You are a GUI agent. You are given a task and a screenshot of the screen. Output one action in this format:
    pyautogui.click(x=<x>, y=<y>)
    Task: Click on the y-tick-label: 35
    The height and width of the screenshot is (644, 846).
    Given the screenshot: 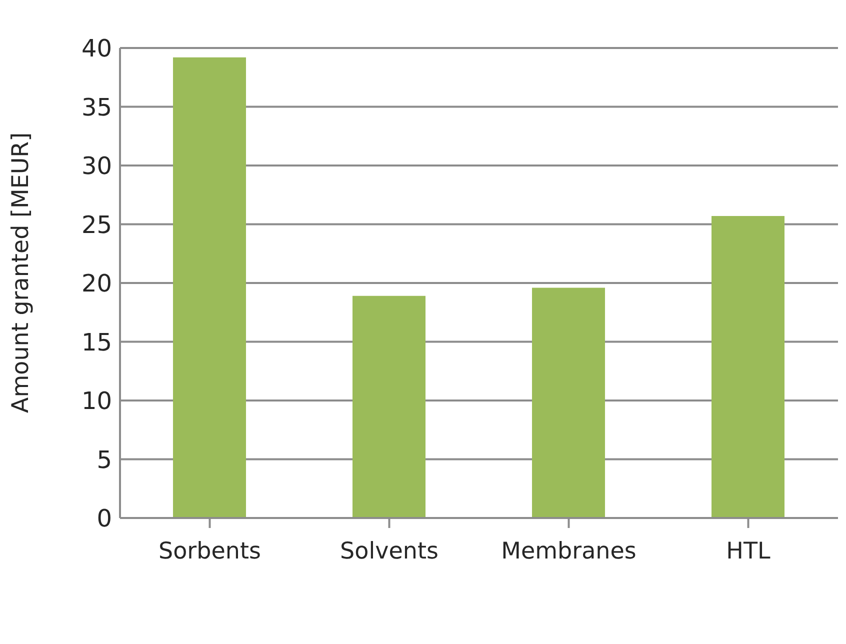 What is the action you would take?
    pyautogui.click(x=96, y=107)
    